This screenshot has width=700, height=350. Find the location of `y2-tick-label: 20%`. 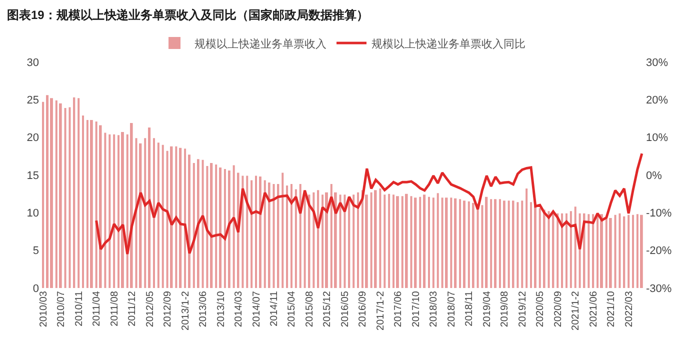

y2-tick-label: 20% is located at coordinates (657, 100).